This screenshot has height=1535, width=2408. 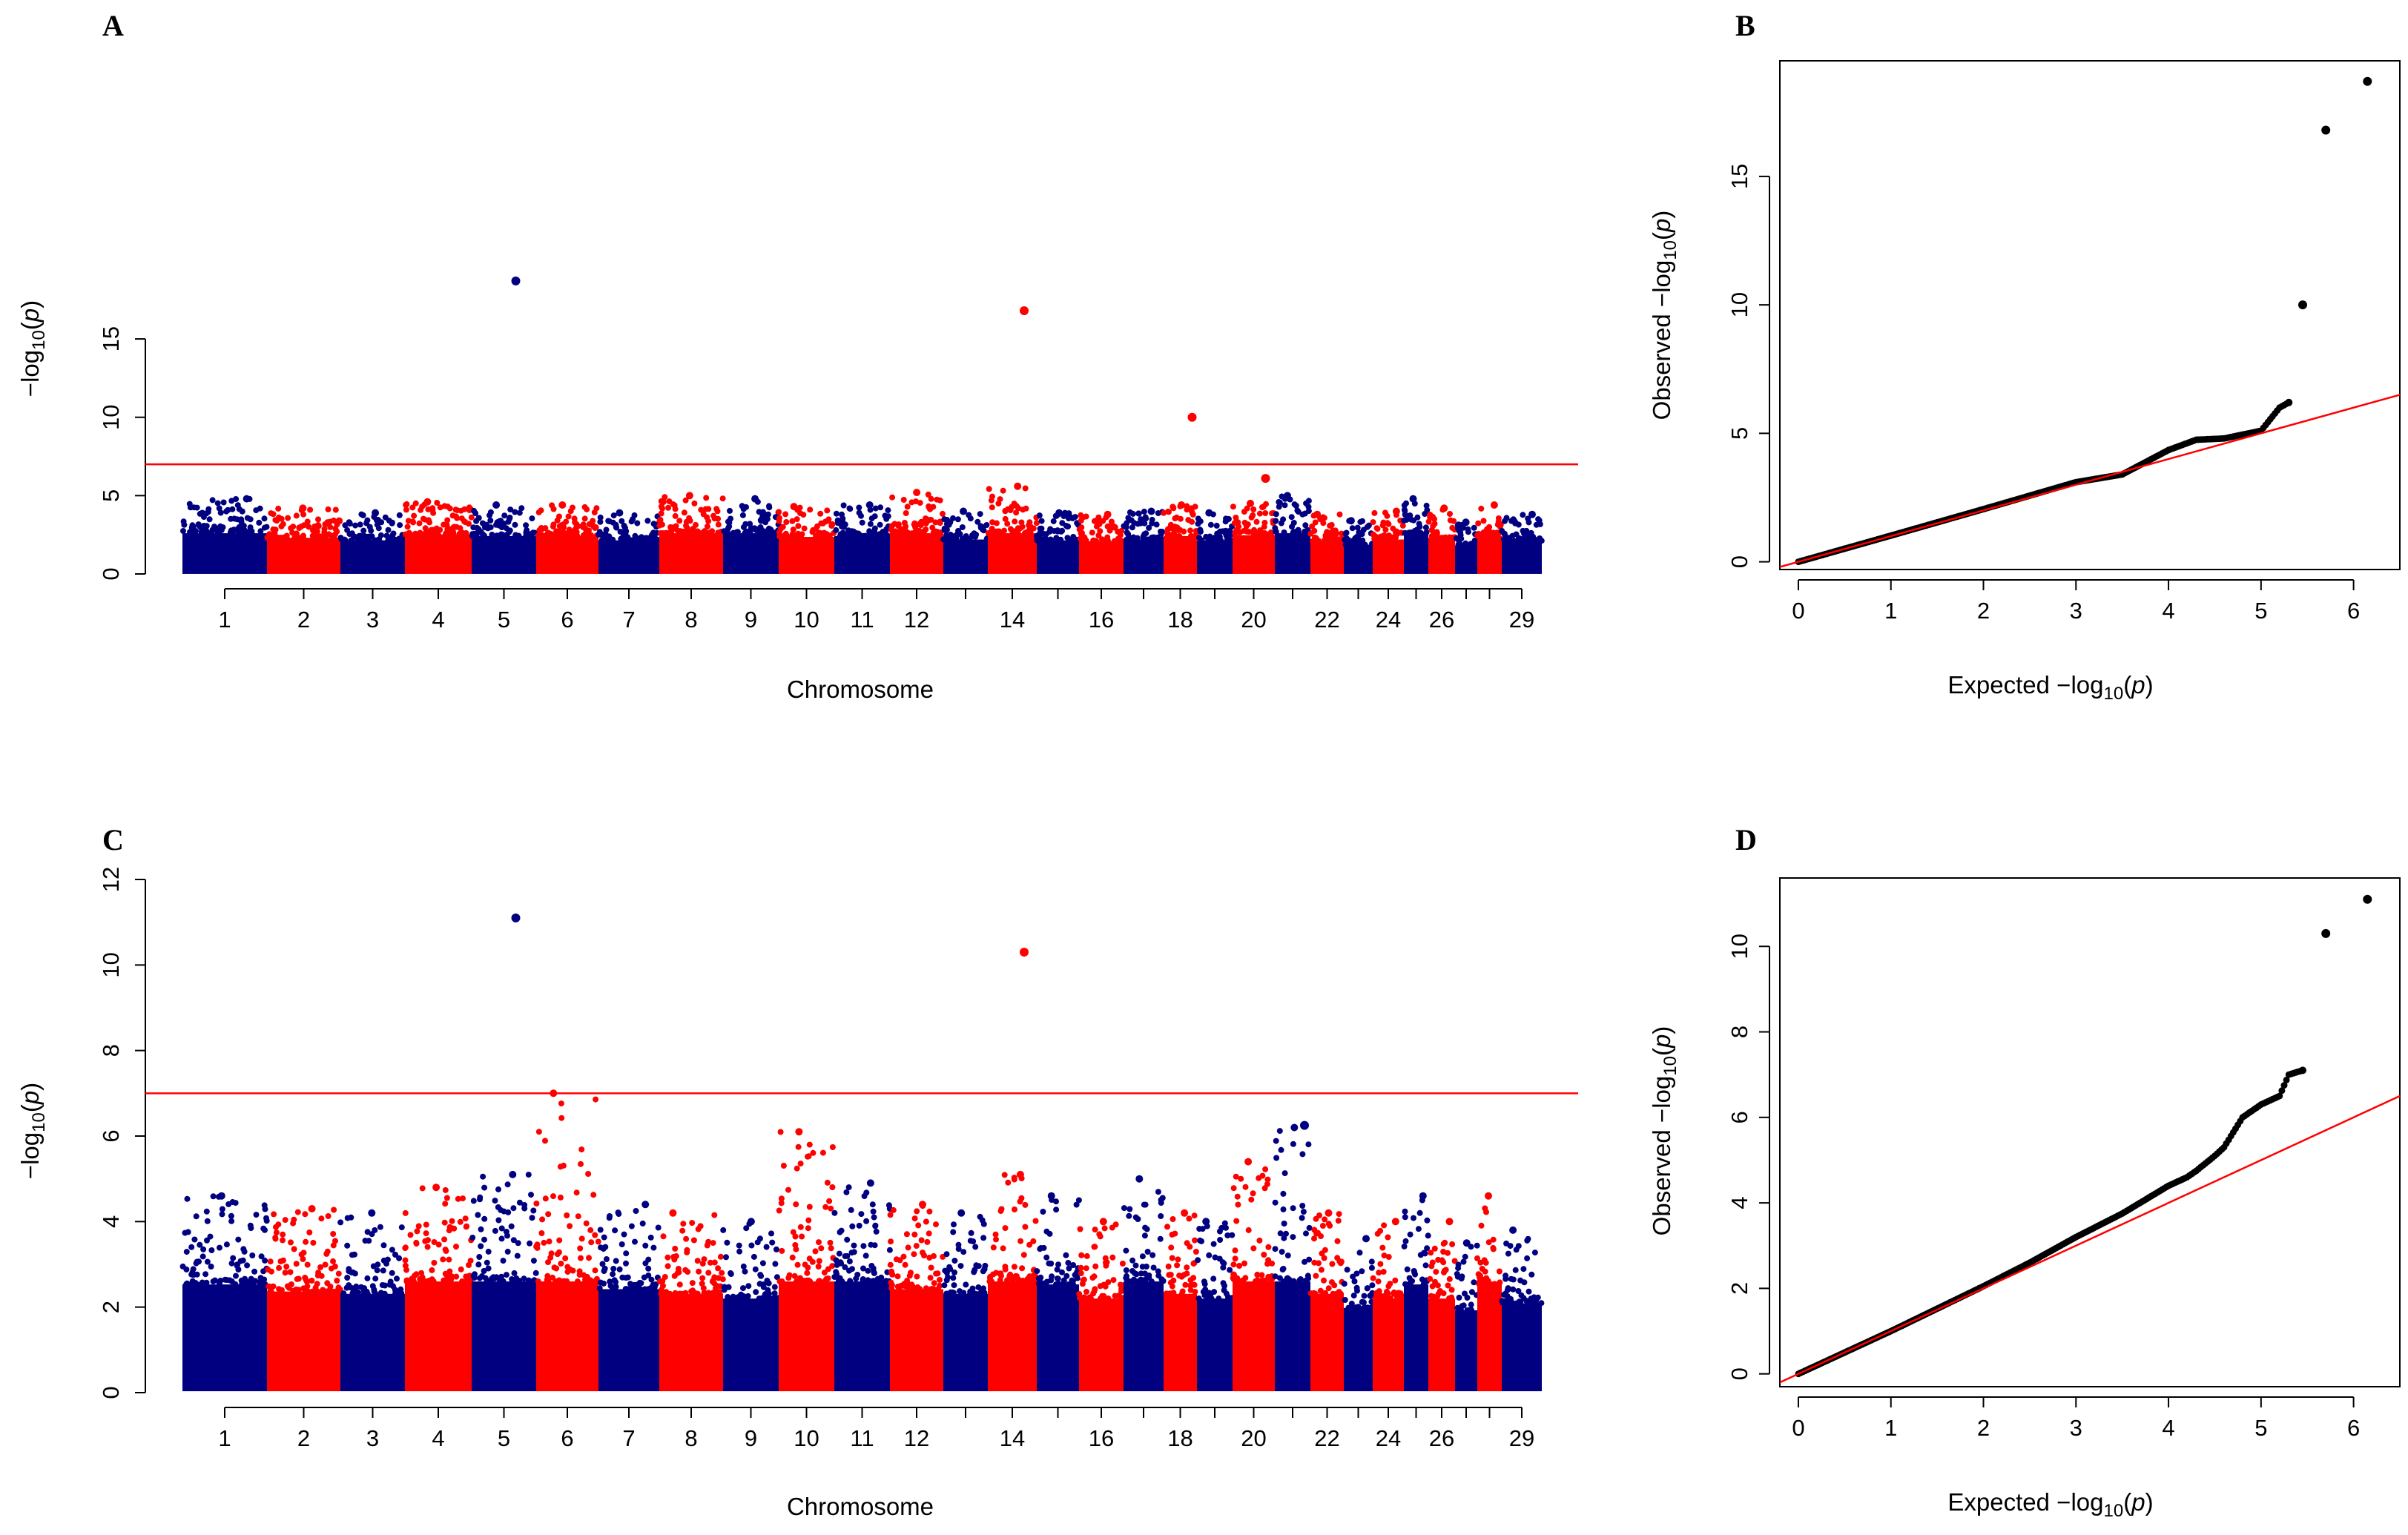 What do you see at coordinates (1180, 537) in the screenshot?
I see `chromosome-18-points` at bounding box center [1180, 537].